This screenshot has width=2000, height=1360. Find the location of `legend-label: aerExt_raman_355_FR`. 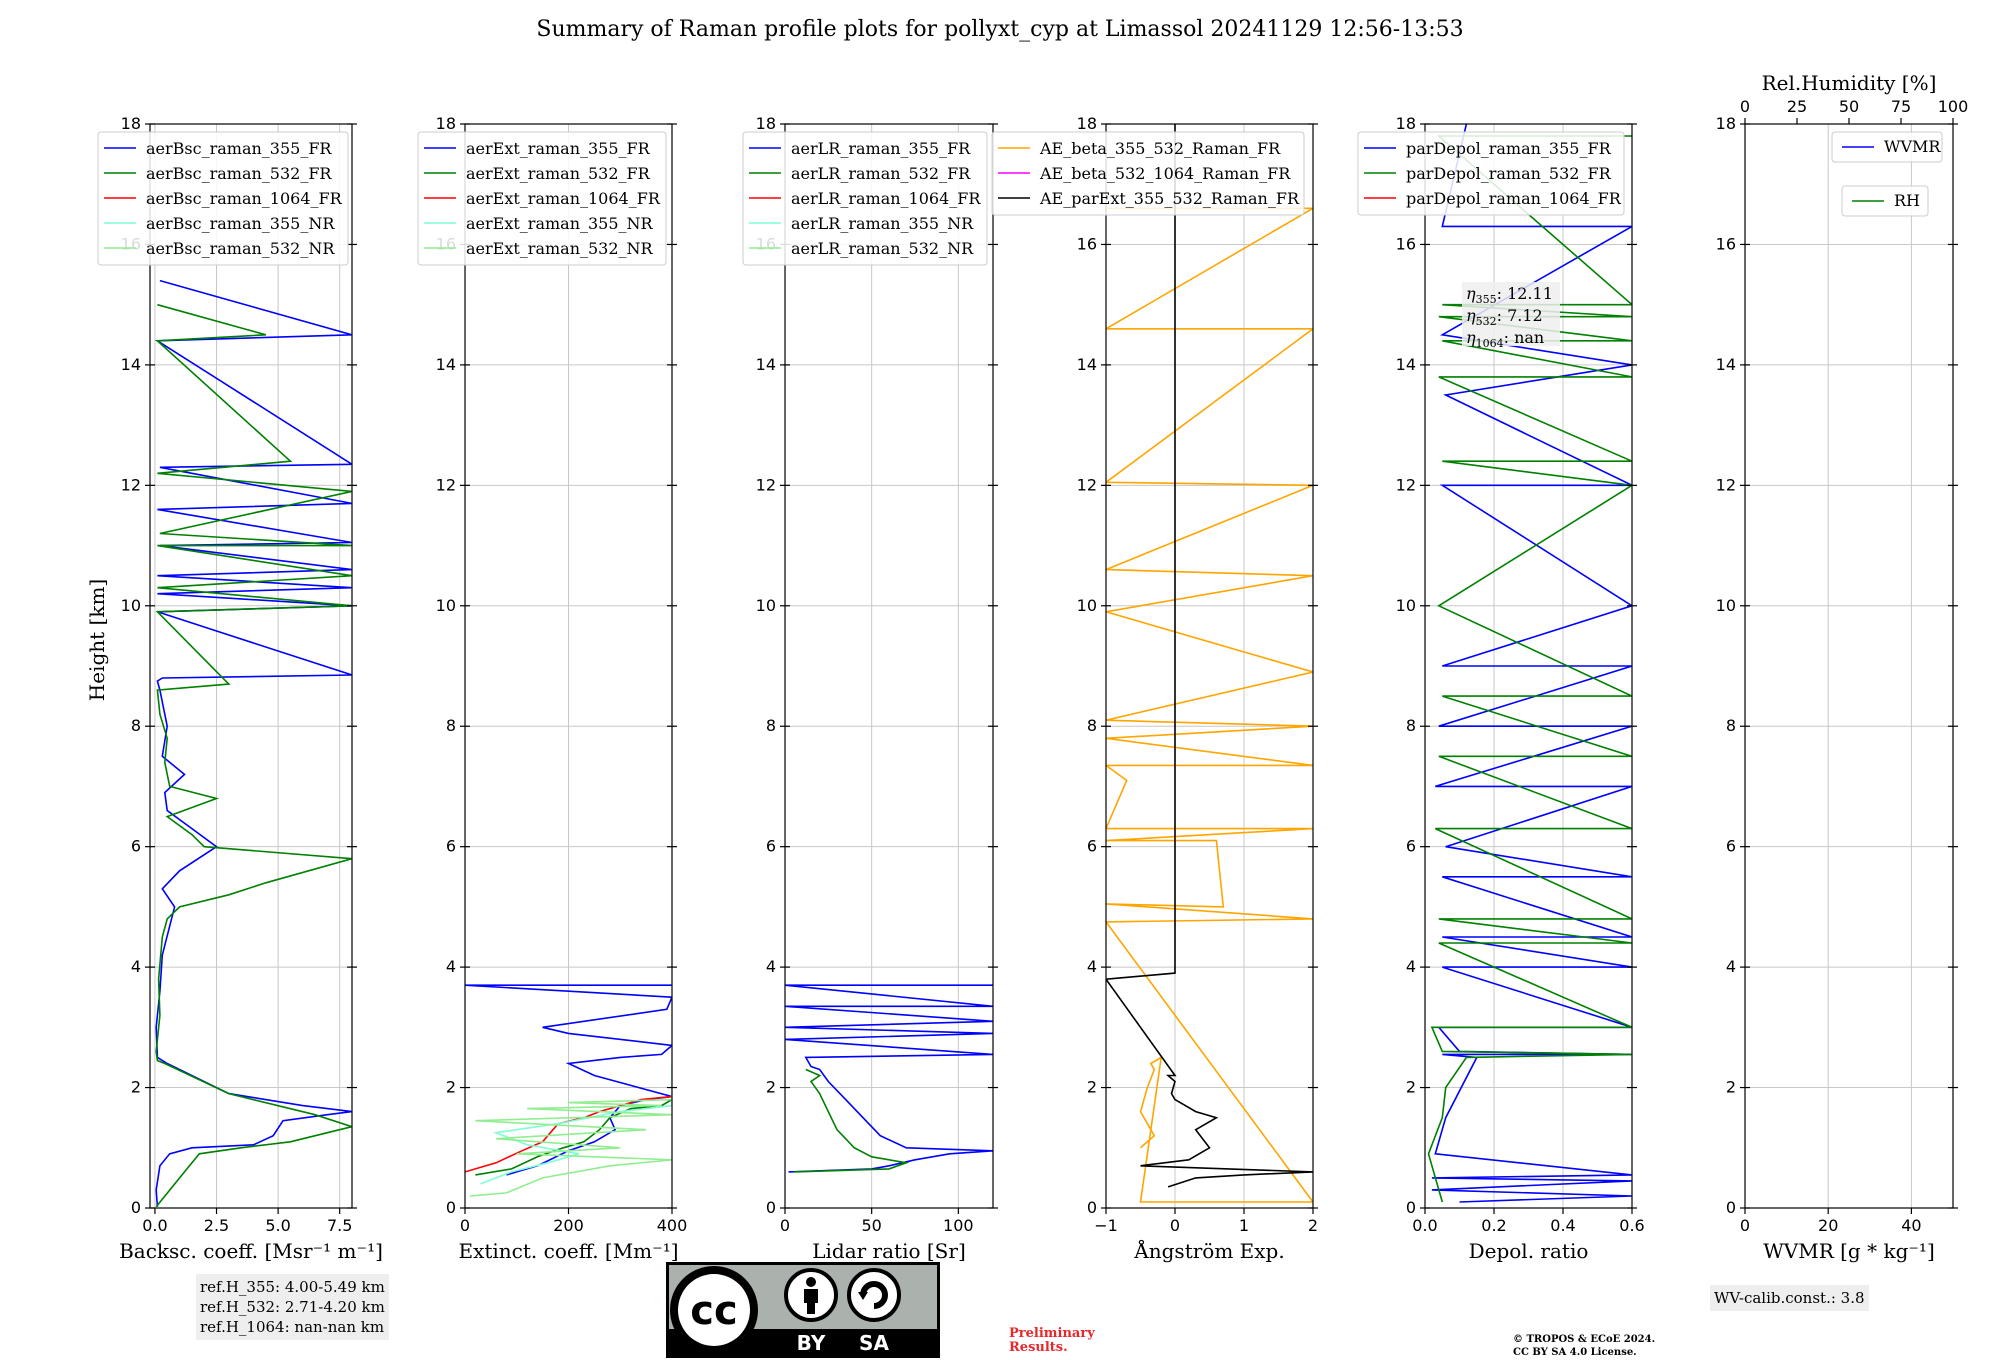

legend-label: aerExt_raman_355_FR is located at coordinates (558, 148).